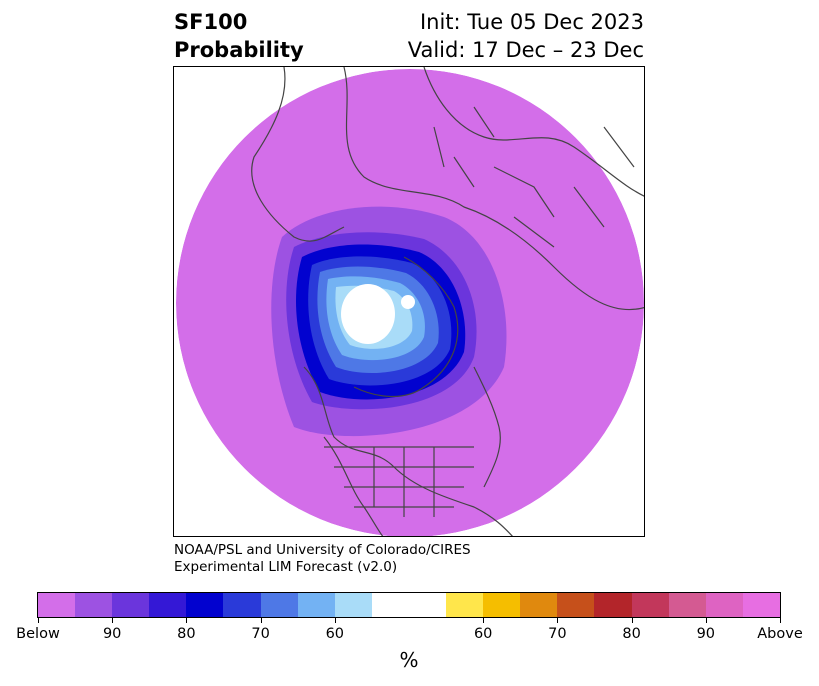 The width and height of the screenshot is (819, 686). Describe the element at coordinates (38, 634) in the screenshot. I see `colorbar-tick-label: Below` at that location.